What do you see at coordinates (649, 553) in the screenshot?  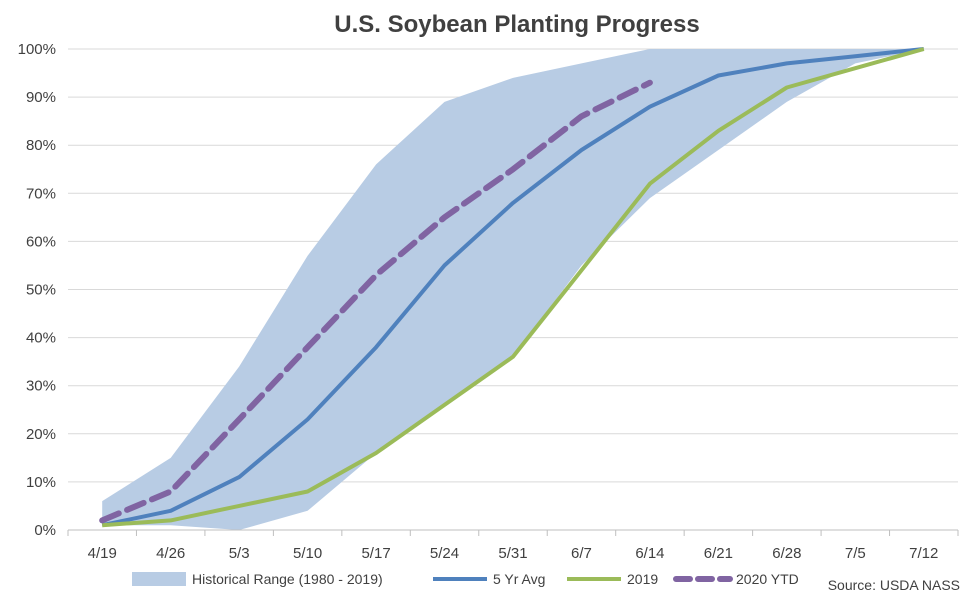 I see `x-tick-label: 6/14` at bounding box center [649, 553].